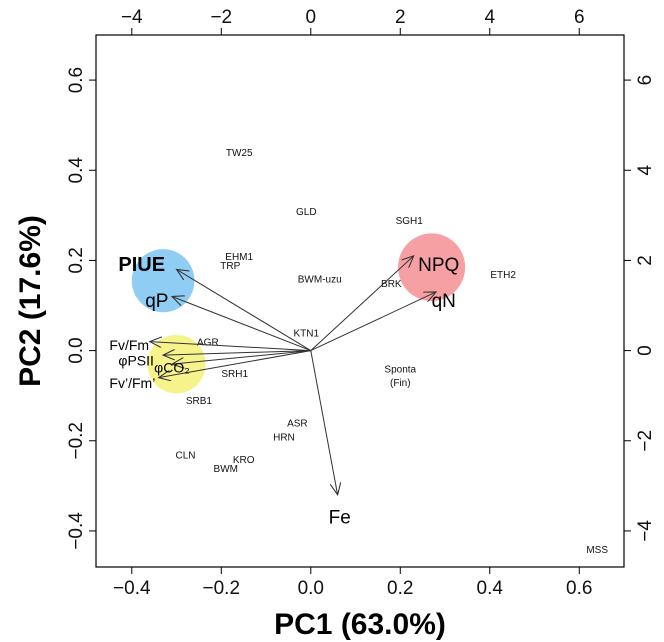 The image size is (664, 642). I want to click on right-tick-label: 6, so click(645, 80).